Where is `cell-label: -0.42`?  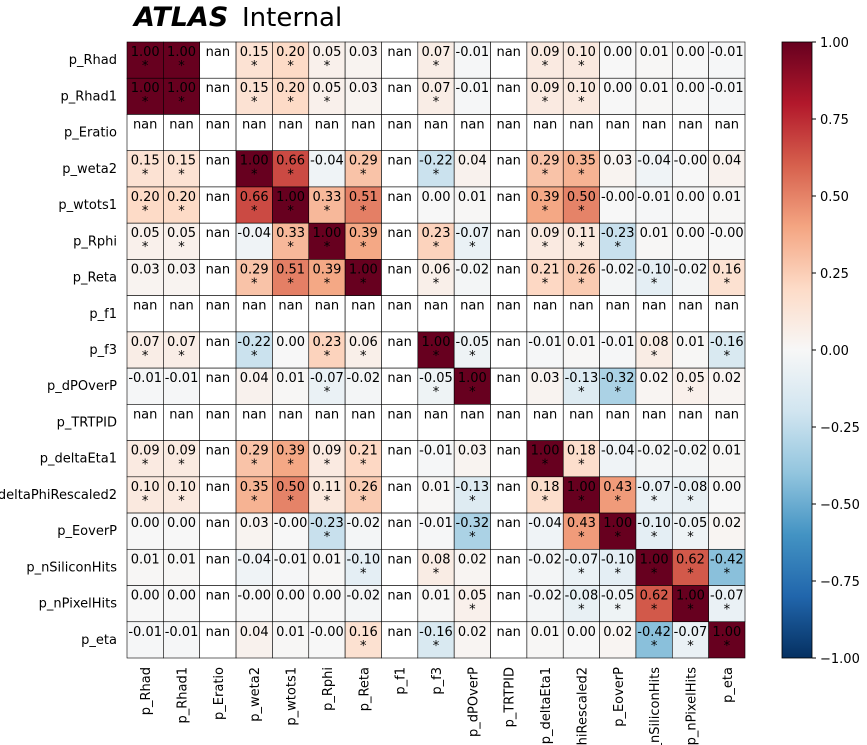
cell-label: -0.42 is located at coordinates (654, 632).